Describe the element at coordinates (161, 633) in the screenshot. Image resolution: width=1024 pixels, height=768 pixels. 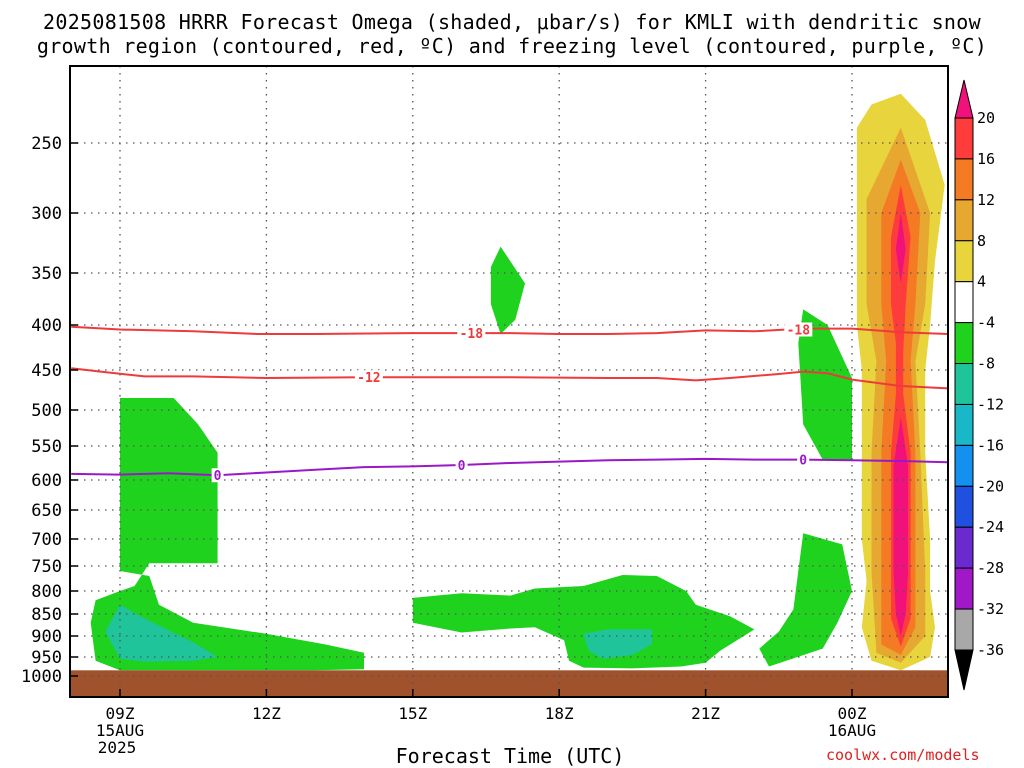
I see `omega-region--8-6` at that location.